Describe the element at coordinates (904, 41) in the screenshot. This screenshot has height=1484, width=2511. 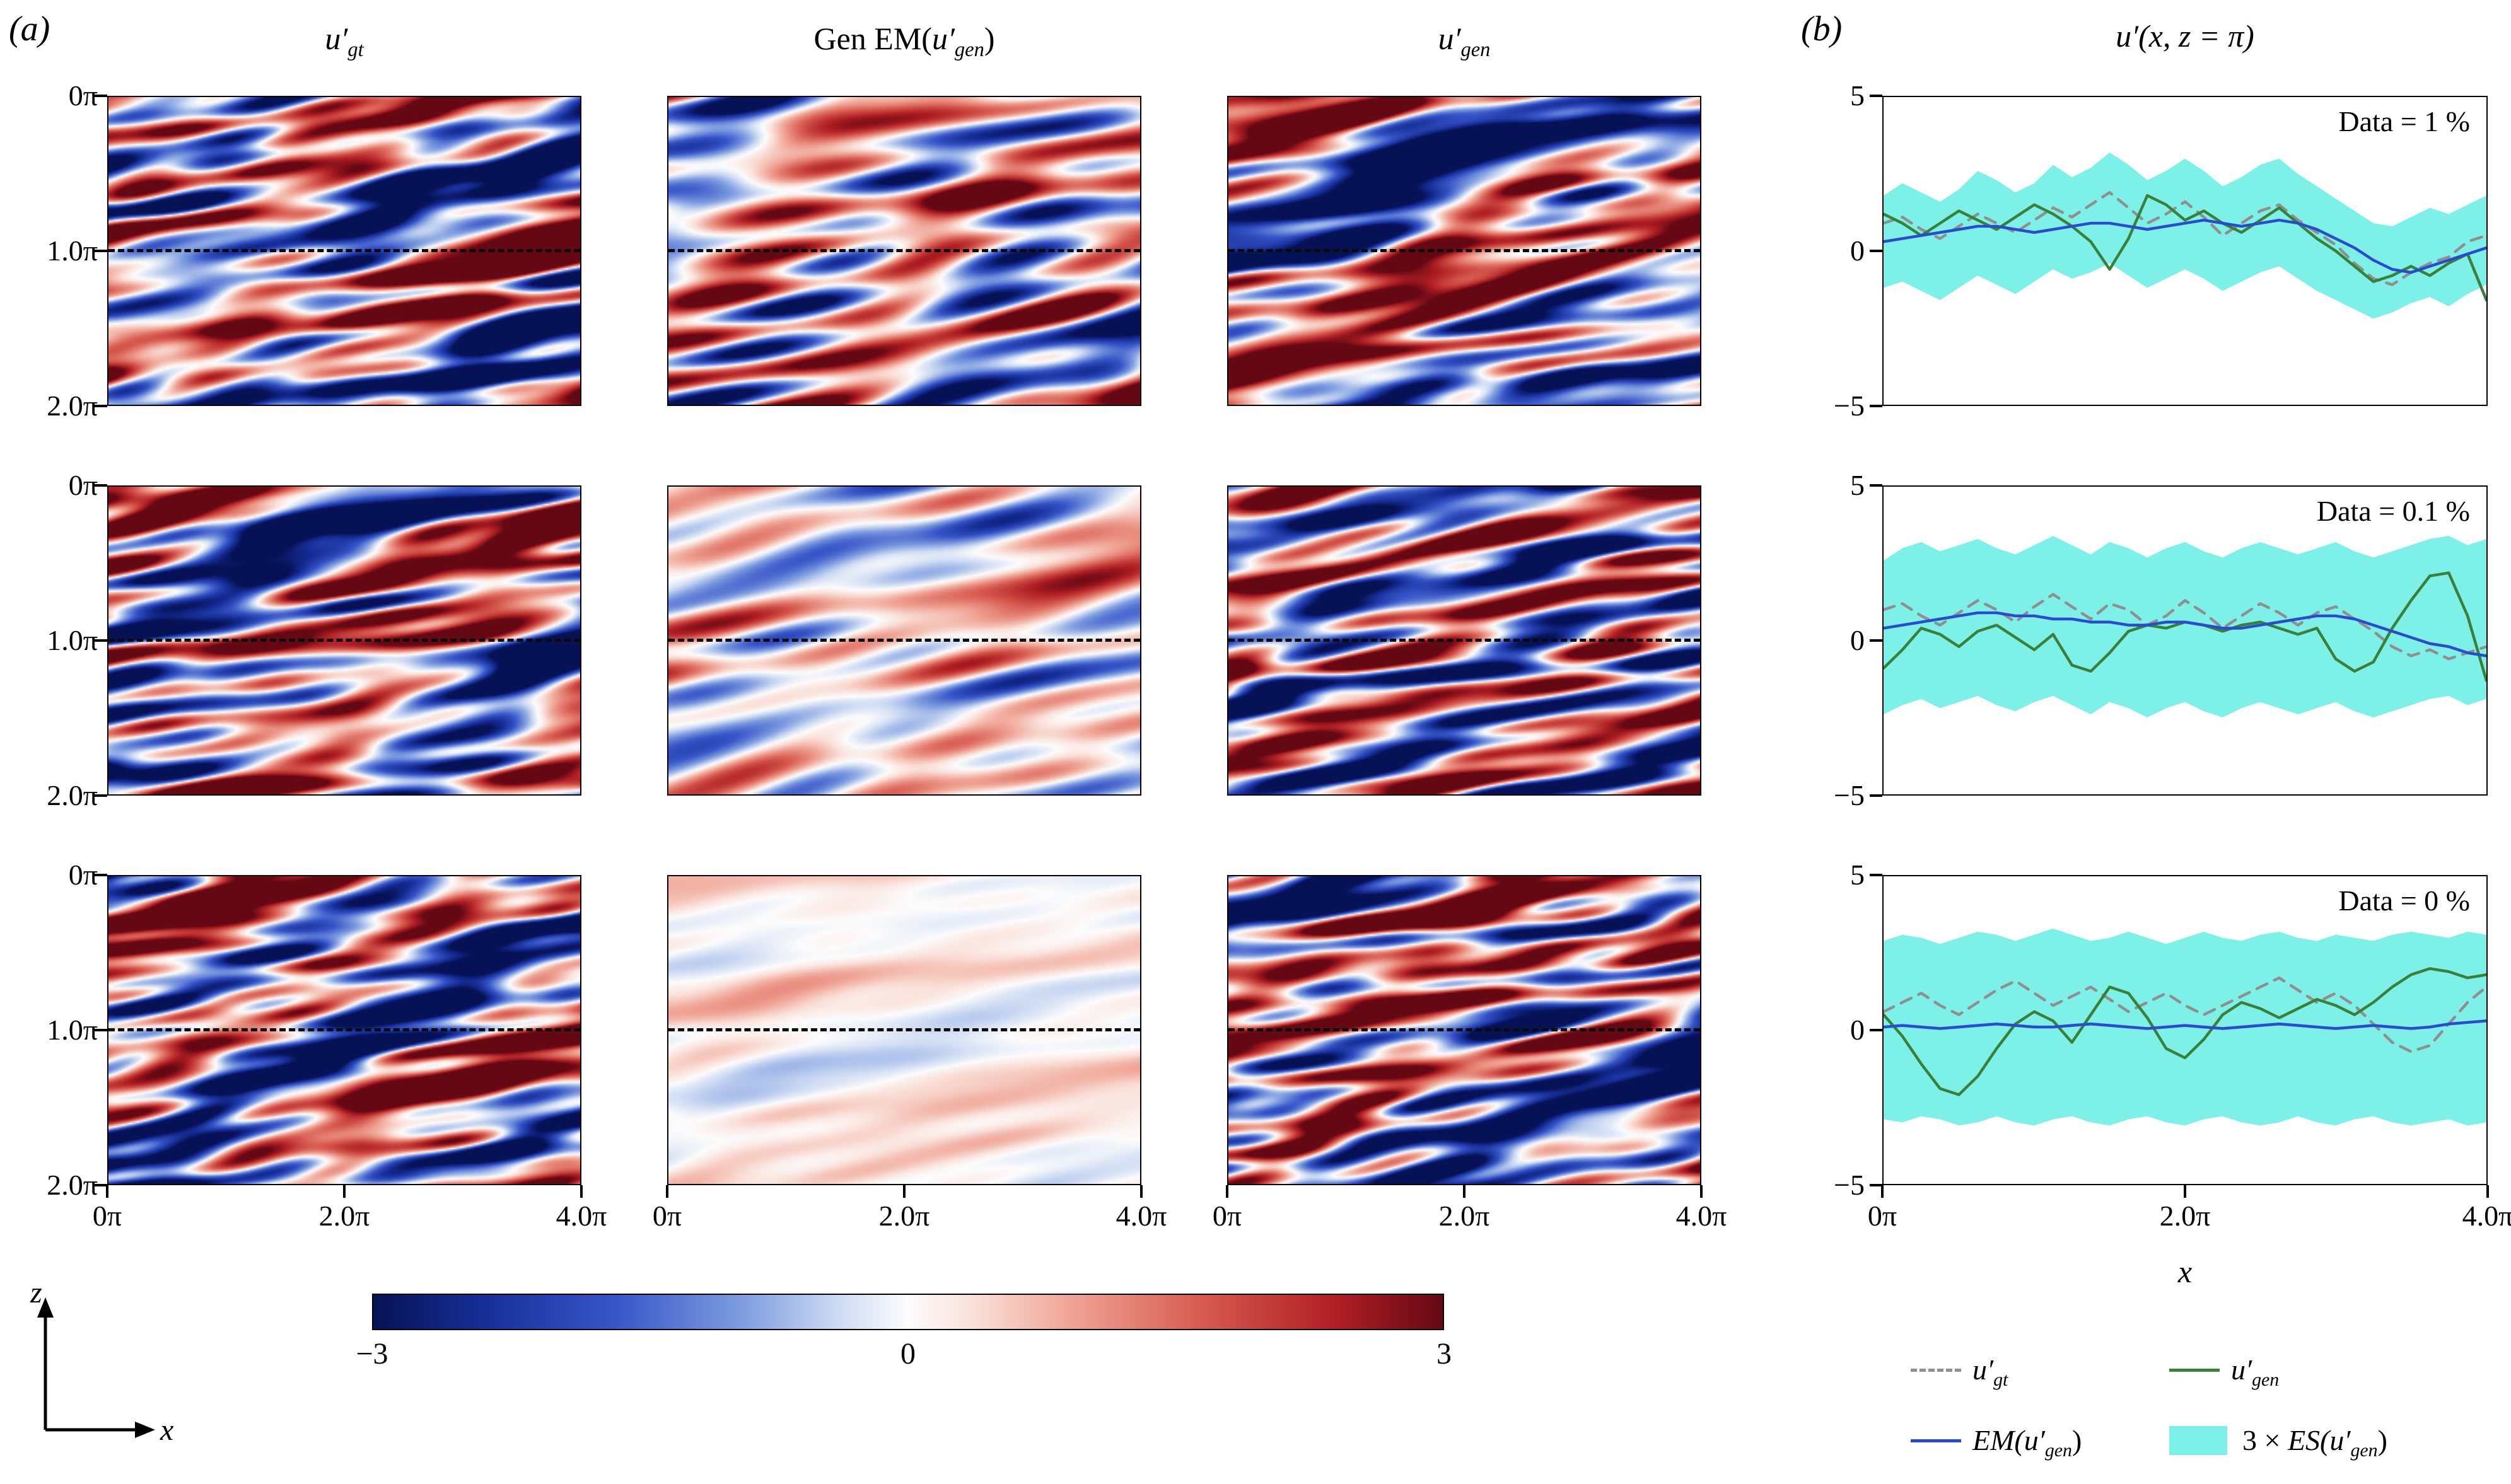
I see `col-title-gen-em: Gen EM(u′gen)` at that location.